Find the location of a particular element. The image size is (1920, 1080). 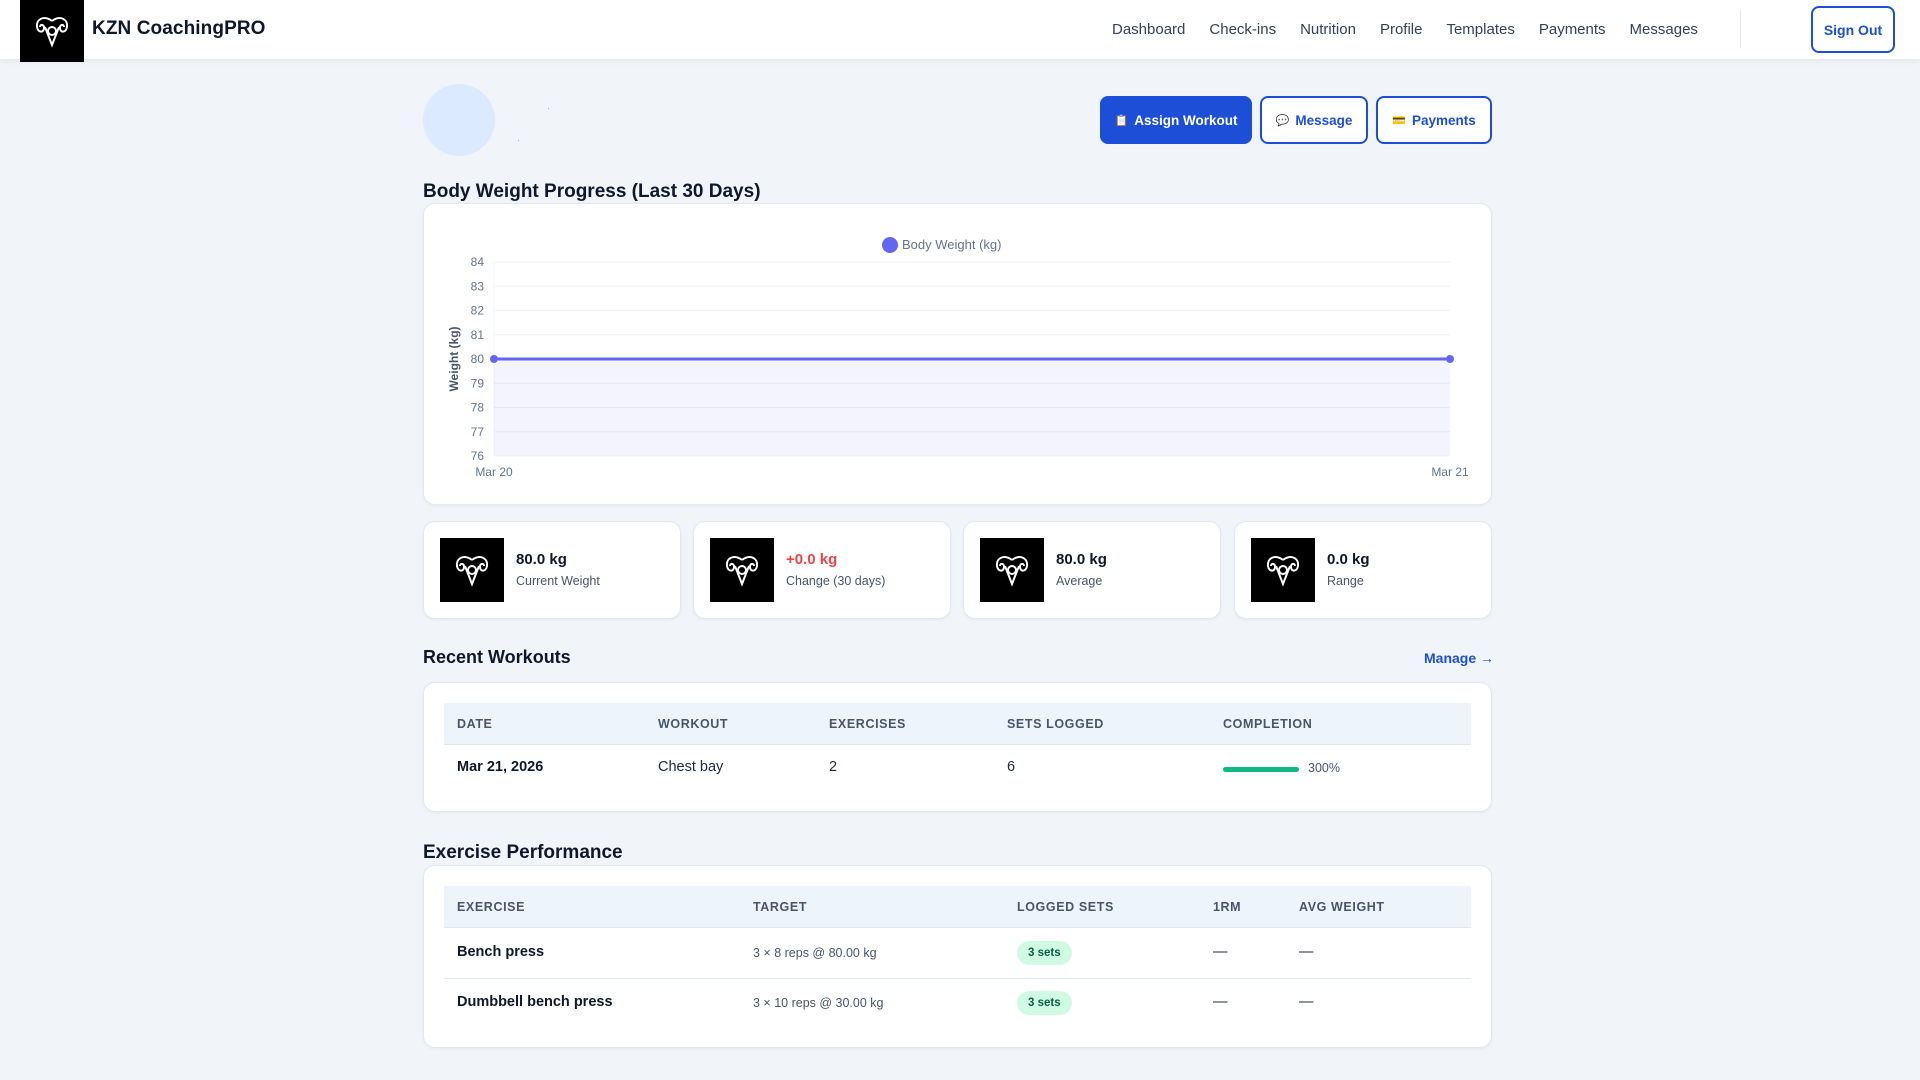

workout-sets: 6 is located at coordinates (1011, 767).